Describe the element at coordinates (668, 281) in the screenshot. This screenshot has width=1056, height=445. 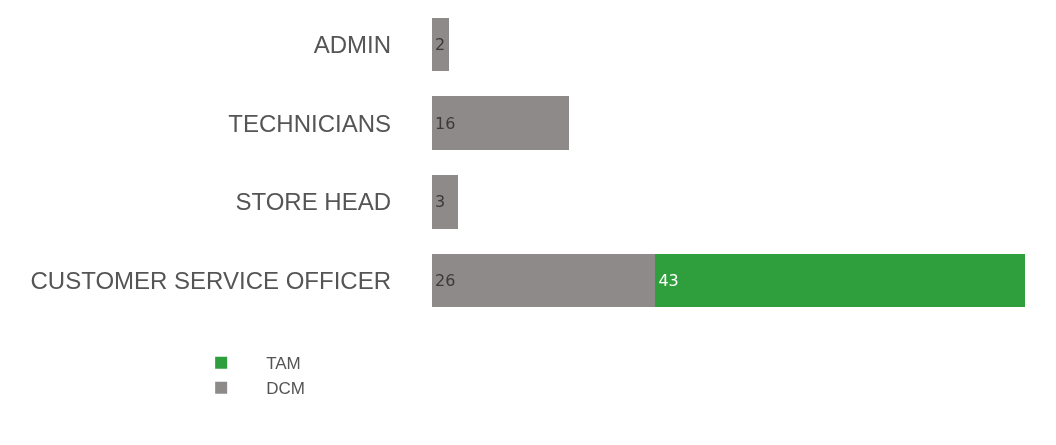
I see `data-label: 43` at that location.